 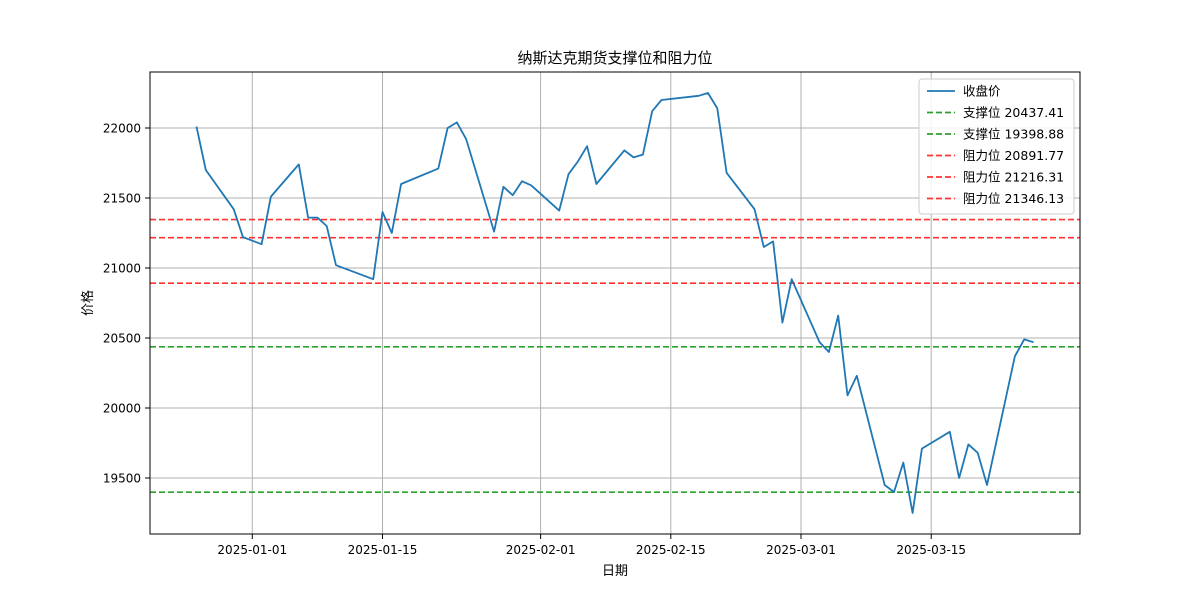 What do you see at coordinates (996, 146) in the screenshot?
I see `legend-box` at bounding box center [996, 146].